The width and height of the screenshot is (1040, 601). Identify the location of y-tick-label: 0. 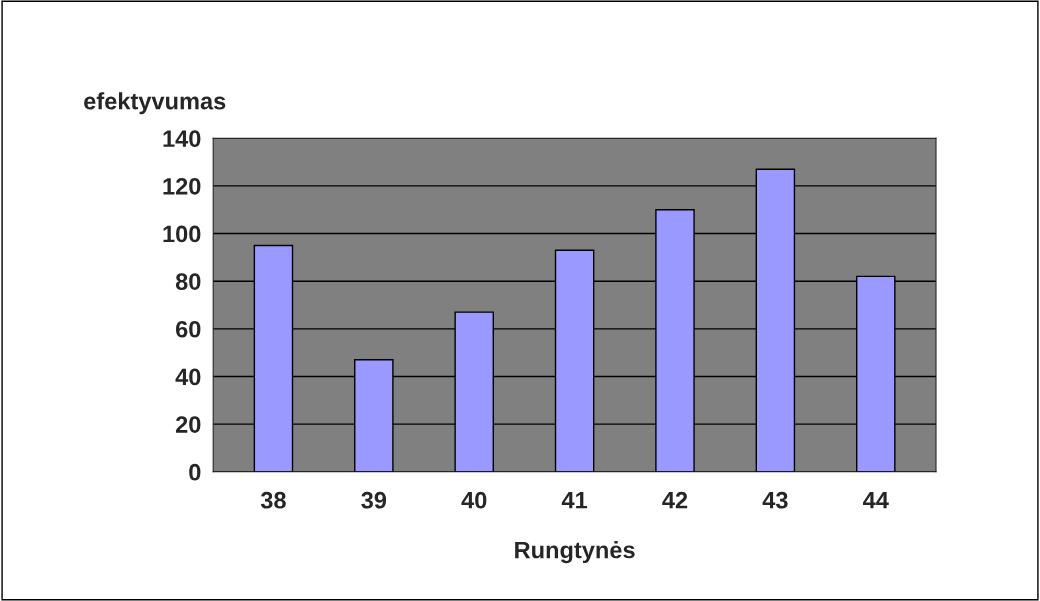
(195, 472).